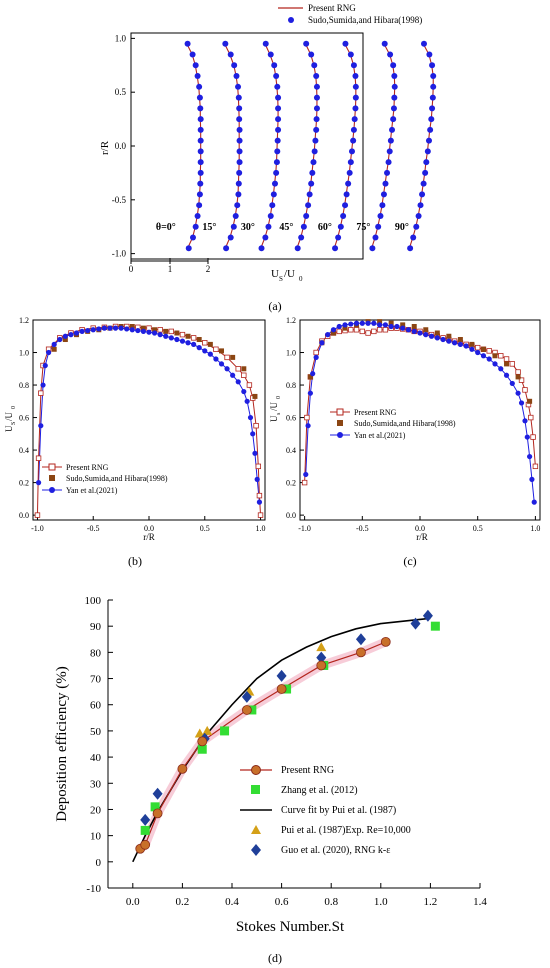  What do you see at coordinates (93, 889) in the screenshot?
I see `panel-d-y-tick-label: -10` at bounding box center [93, 889].